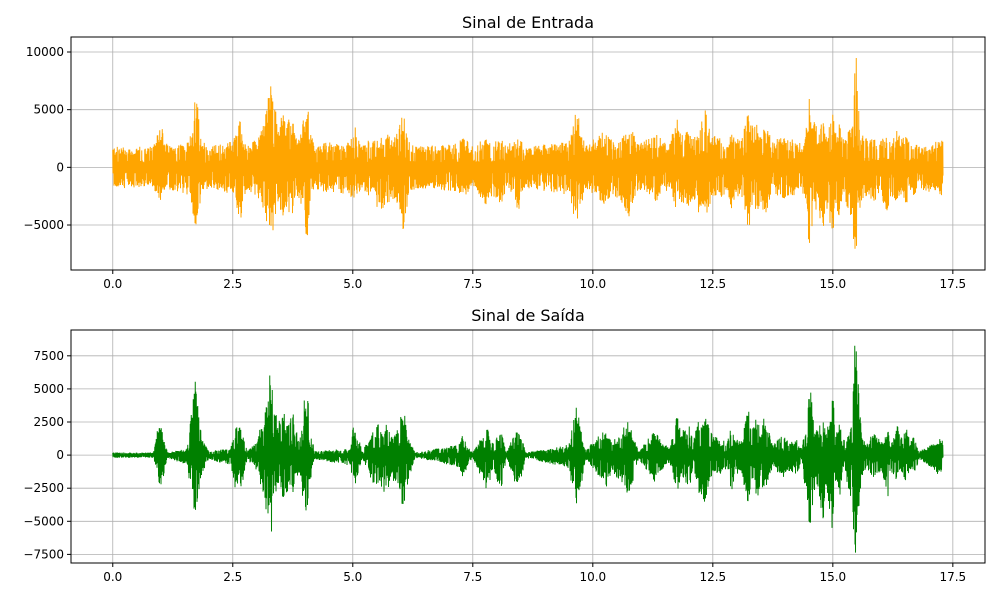 The height and width of the screenshot is (600, 1000). Describe the element at coordinates (48, 356) in the screenshot. I see `y-tick-label: 7500` at that location.